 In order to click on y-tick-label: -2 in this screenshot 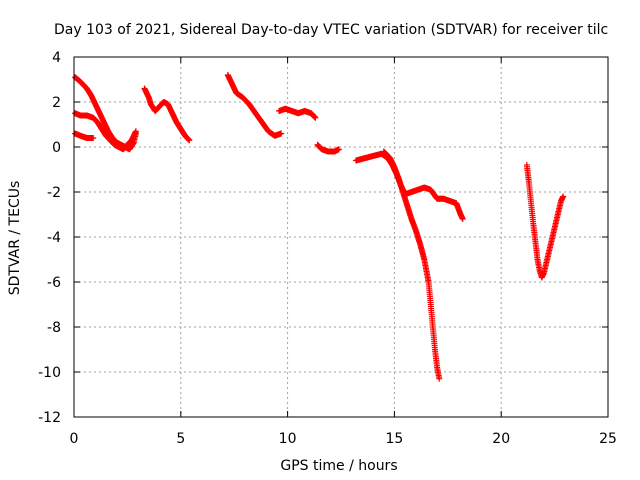, I will do `click(54, 193)`.